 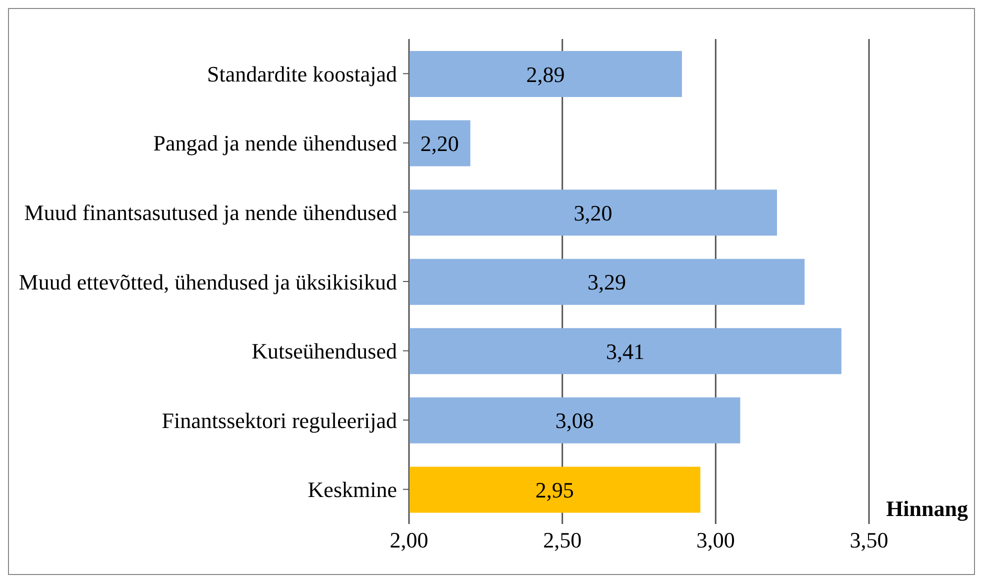 I want to click on x-tick-label: 2,50, so click(x=562, y=540).